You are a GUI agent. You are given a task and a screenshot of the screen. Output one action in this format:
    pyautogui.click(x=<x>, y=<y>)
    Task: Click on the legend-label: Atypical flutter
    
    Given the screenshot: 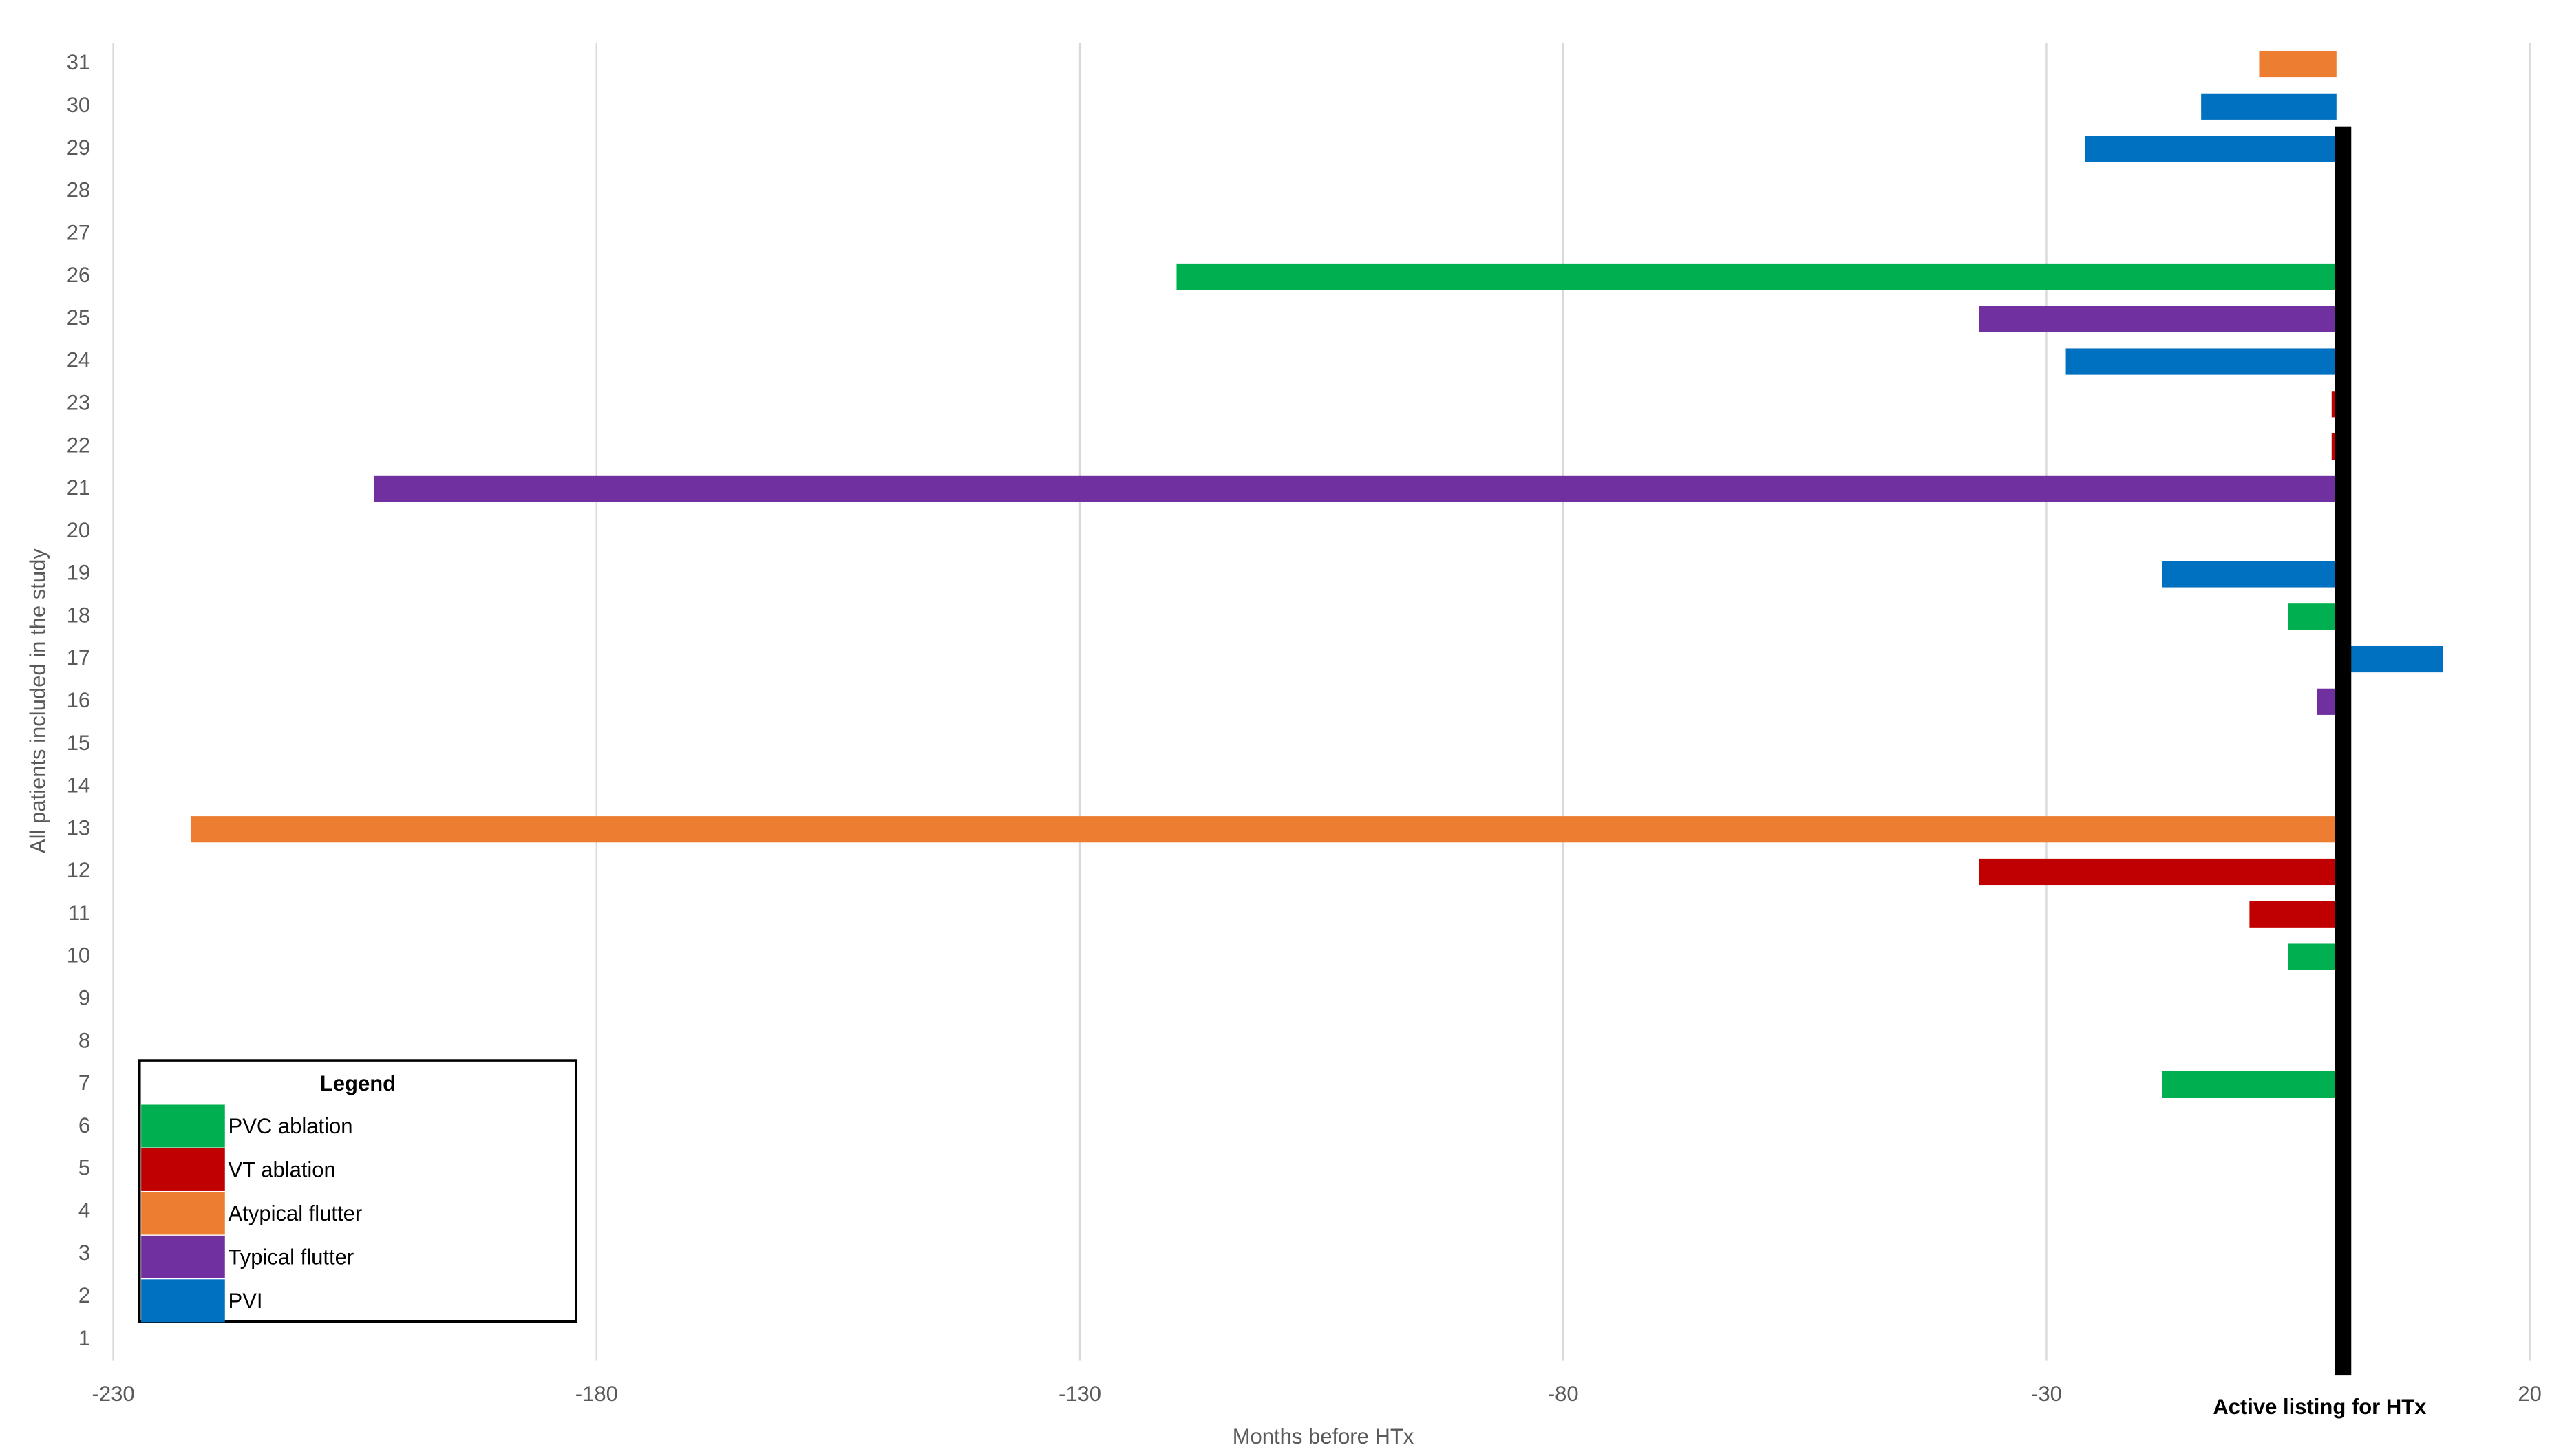 What is the action you would take?
    pyautogui.click(x=296, y=1213)
    